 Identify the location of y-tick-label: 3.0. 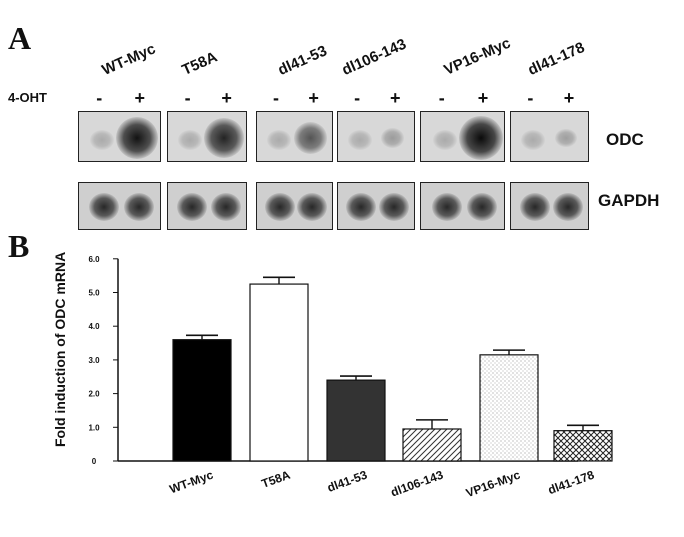
(94, 360).